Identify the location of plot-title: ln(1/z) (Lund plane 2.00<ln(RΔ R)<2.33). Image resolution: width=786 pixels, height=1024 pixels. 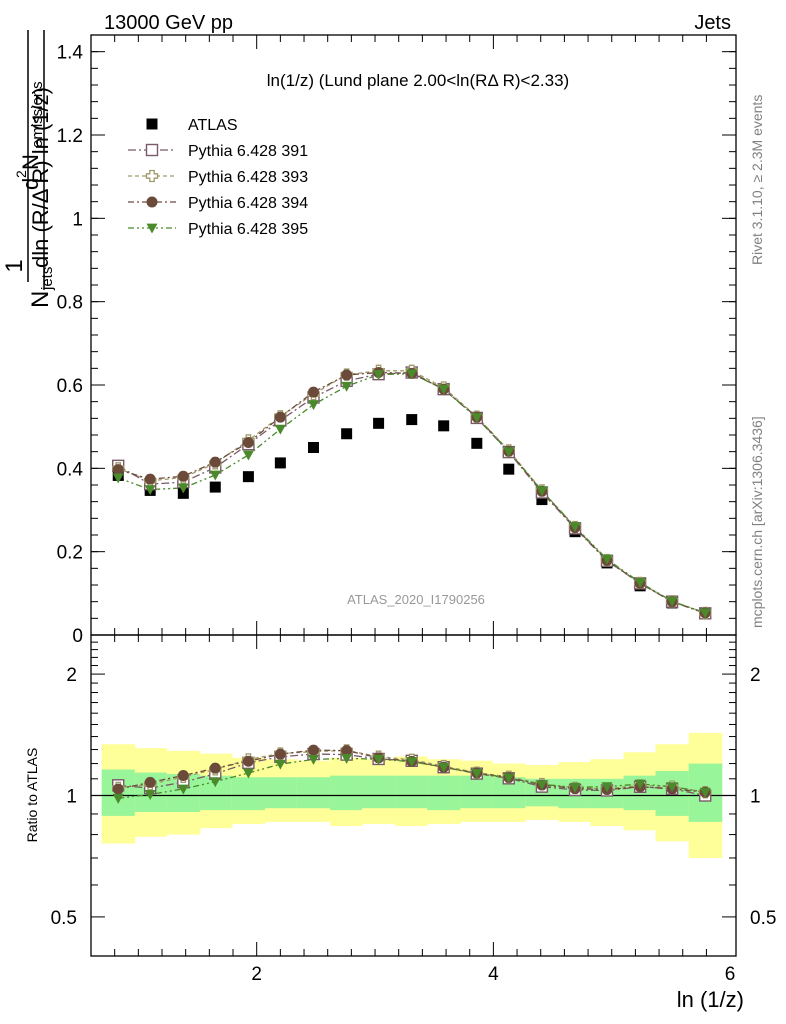
(418, 80).